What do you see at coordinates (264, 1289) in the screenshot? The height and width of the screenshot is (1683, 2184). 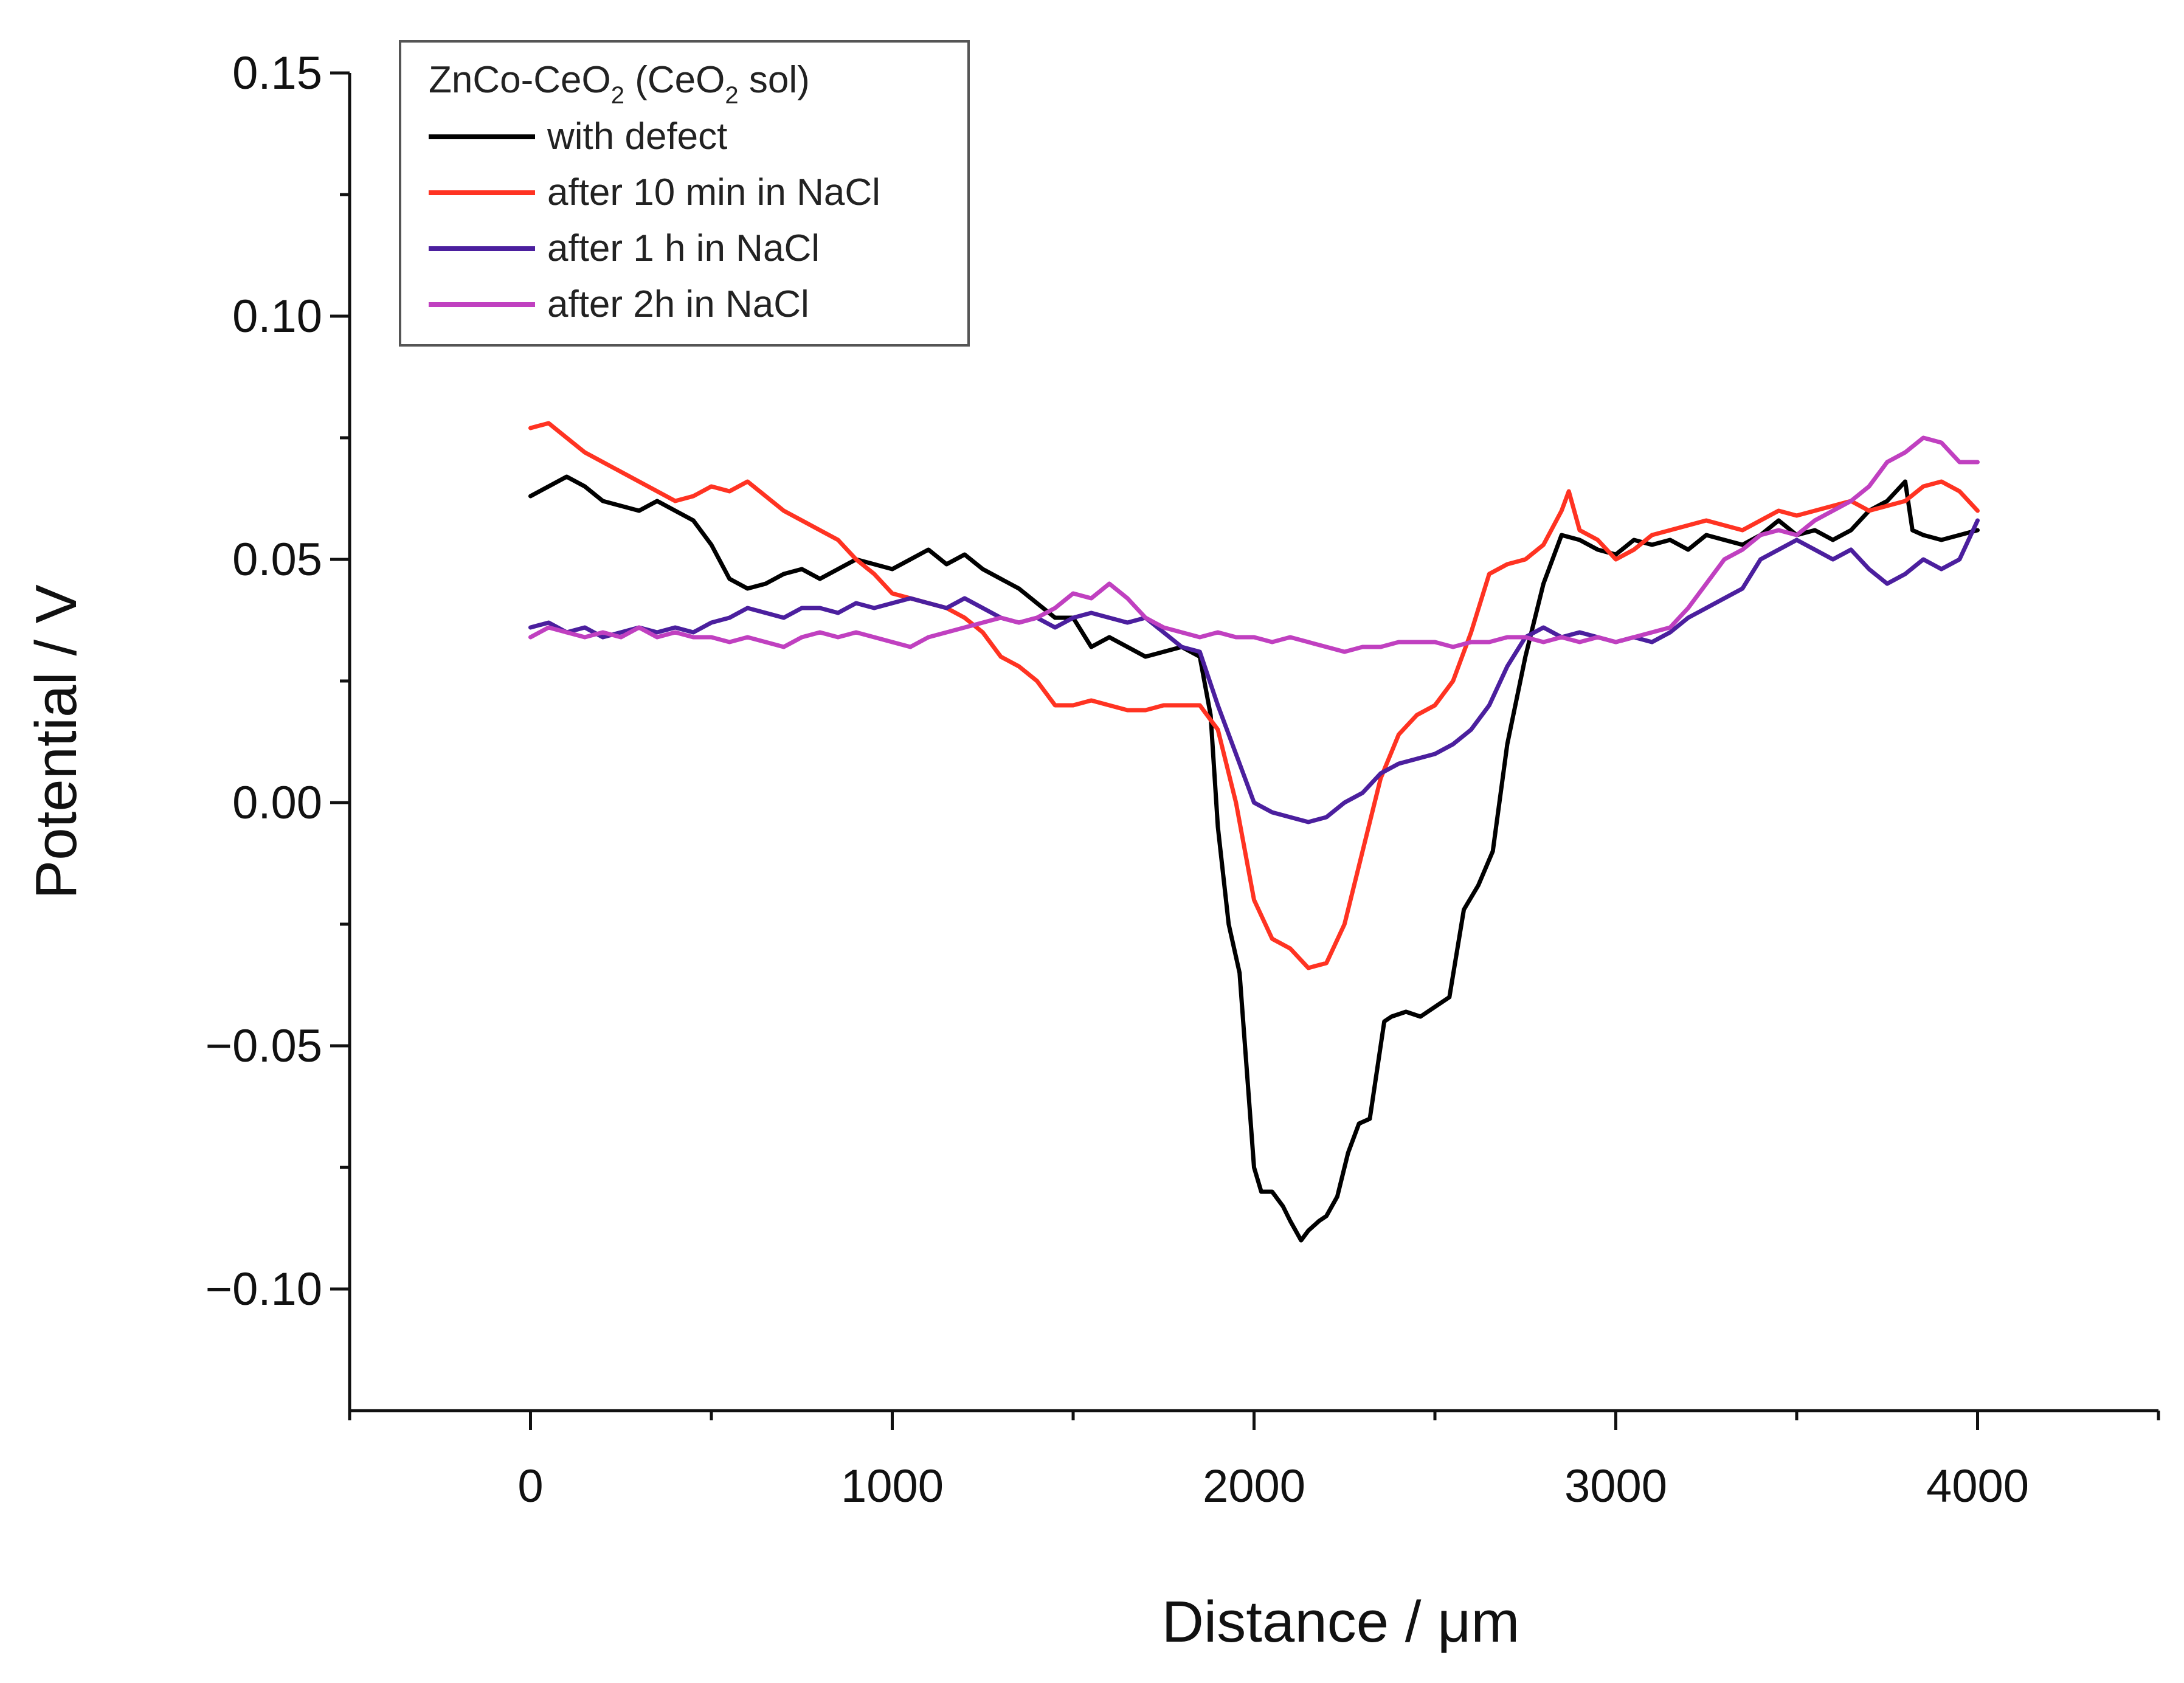 I see `y-tick-label: −0.10` at bounding box center [264, 1289].